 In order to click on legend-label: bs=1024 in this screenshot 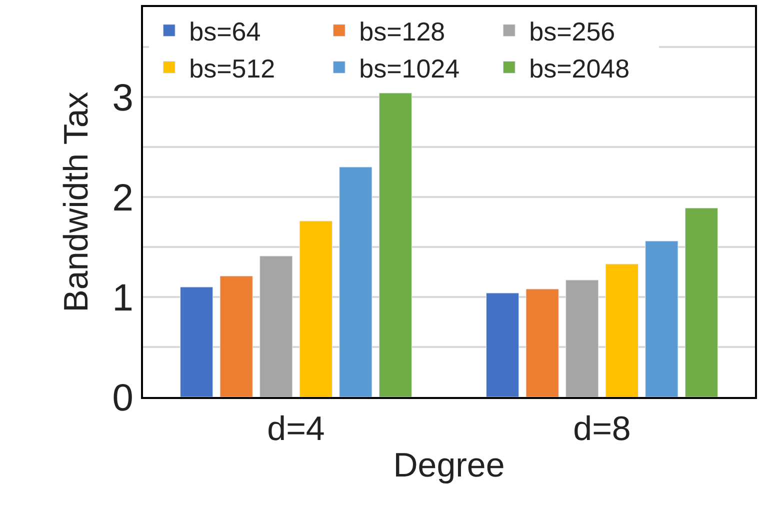, I will do `click(409, 68)`.